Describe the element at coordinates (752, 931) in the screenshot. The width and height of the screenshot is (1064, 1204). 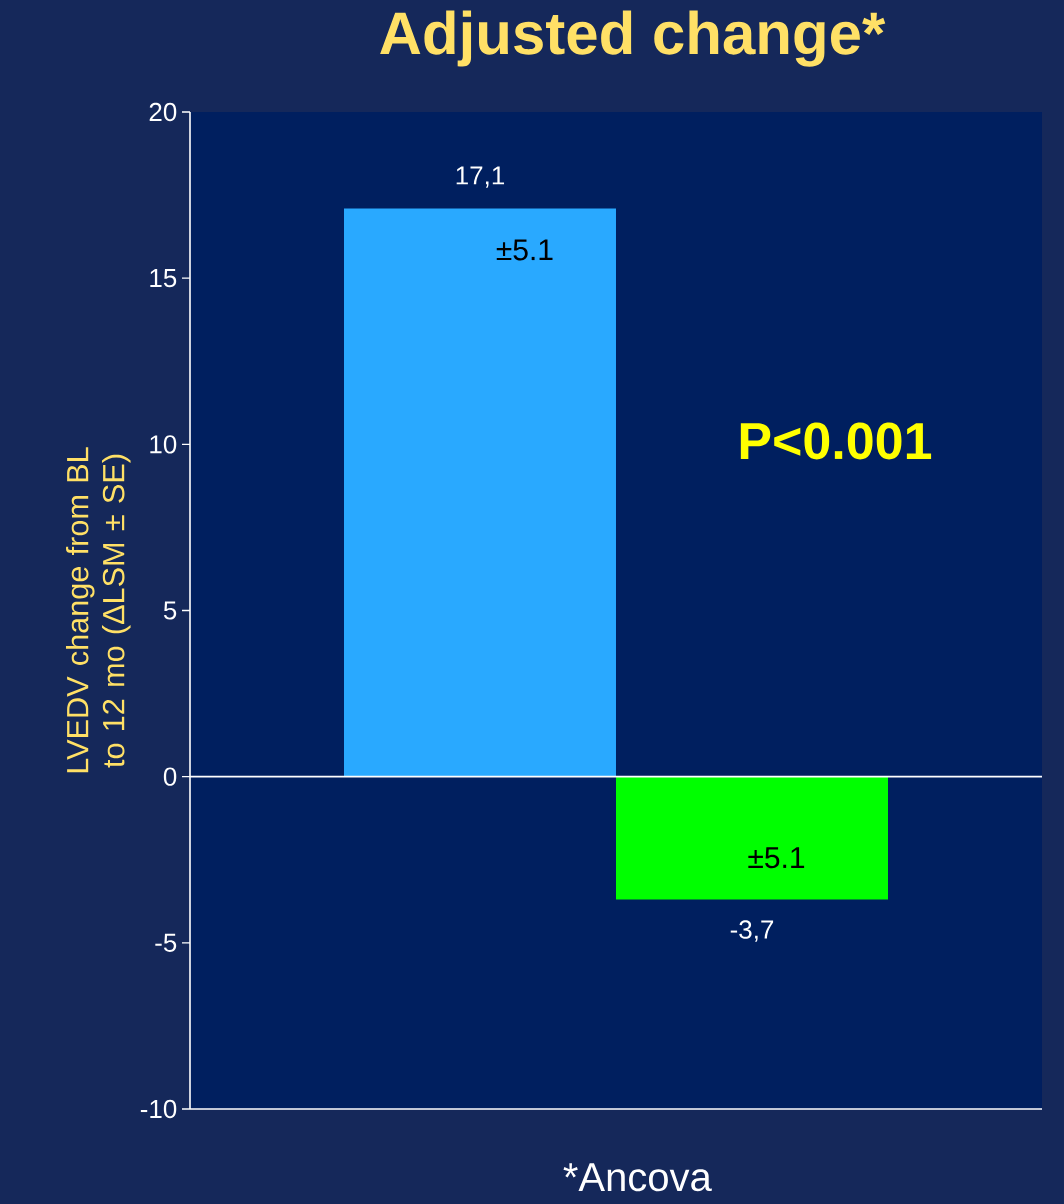
I see `data-label: -3,7` at that location.